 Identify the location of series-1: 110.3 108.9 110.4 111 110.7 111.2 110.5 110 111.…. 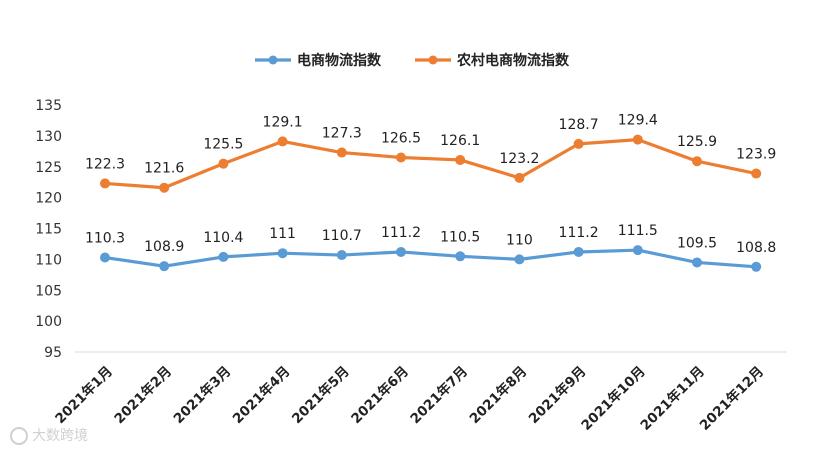
(430, 247).